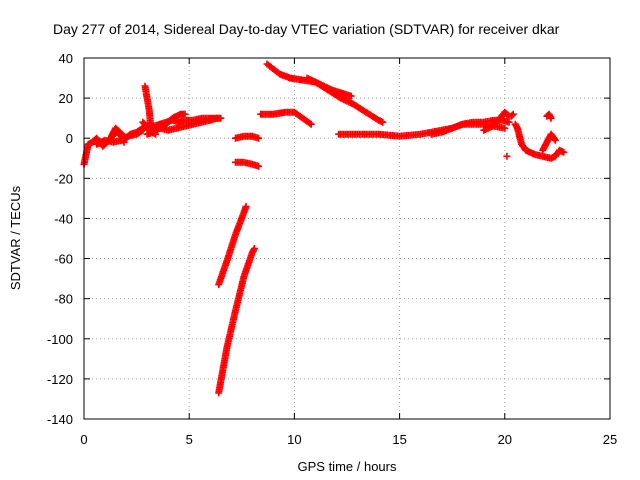  Describe the element at coordinates (60, 339) in the screenshot. I see `y-tick-label: -100` at that location.